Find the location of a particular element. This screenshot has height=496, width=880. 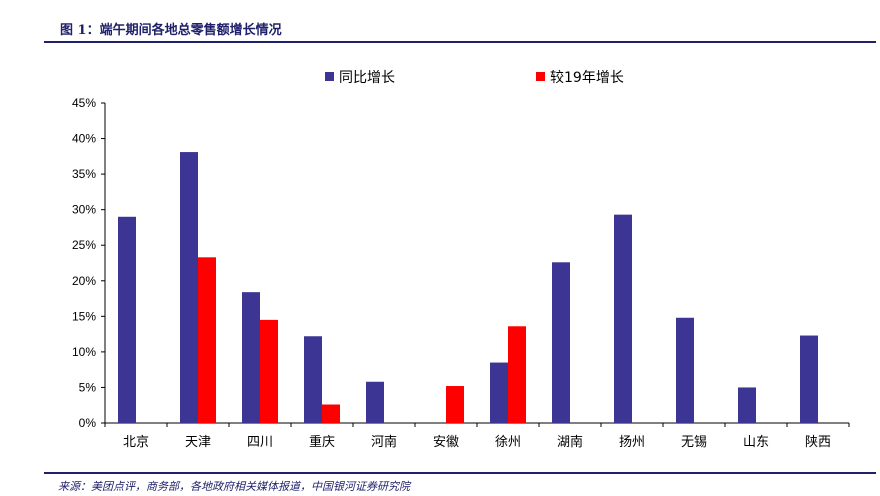

y-tick-label: 20% is located at coordinates (84, 281).